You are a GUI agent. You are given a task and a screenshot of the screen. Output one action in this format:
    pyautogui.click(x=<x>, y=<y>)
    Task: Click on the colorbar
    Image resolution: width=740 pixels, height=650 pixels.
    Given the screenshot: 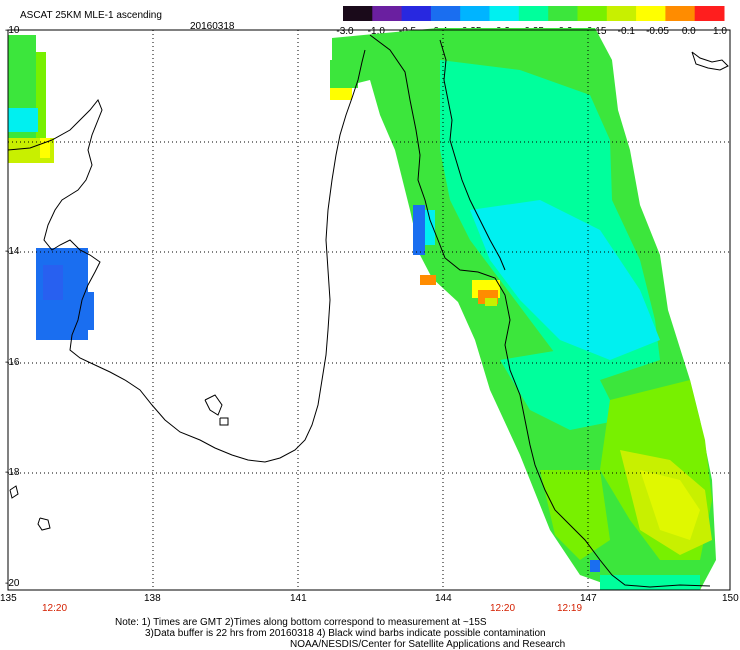 What is the action you would take?
    pyautogui.click(x=534, y=13)
    